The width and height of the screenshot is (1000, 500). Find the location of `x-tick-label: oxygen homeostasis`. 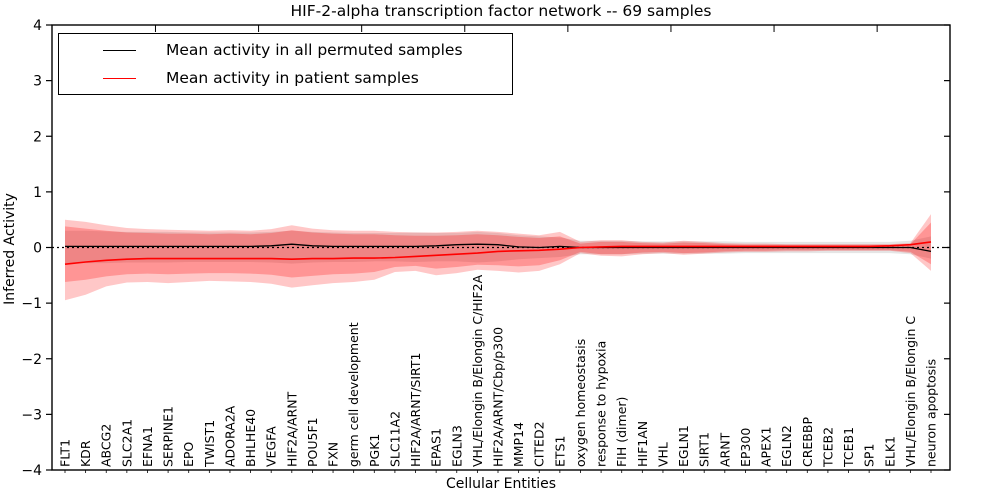

x-tick-label: oxygen homeostasis is located at coordinates (580, 403).